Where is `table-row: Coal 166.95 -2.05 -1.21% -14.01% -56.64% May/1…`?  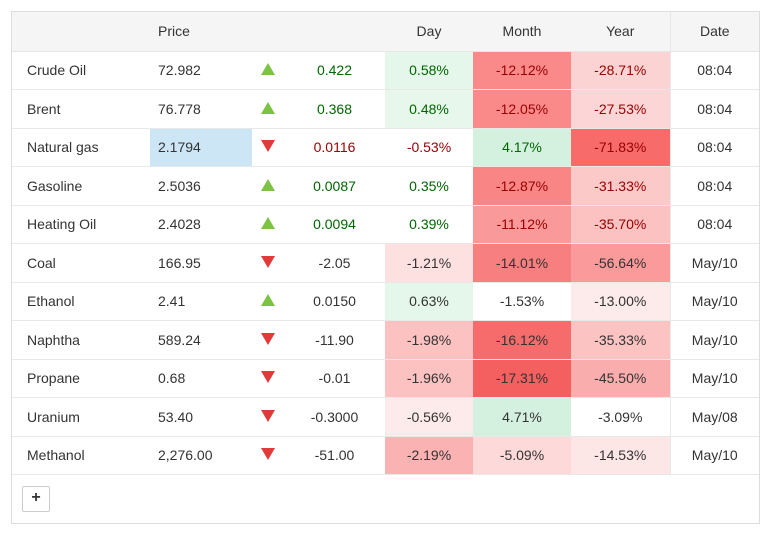
table-row: Coal 166.95 -2.05 -1.21% -14.01% -56.64% May/1… is located at coordinates (385, 263).